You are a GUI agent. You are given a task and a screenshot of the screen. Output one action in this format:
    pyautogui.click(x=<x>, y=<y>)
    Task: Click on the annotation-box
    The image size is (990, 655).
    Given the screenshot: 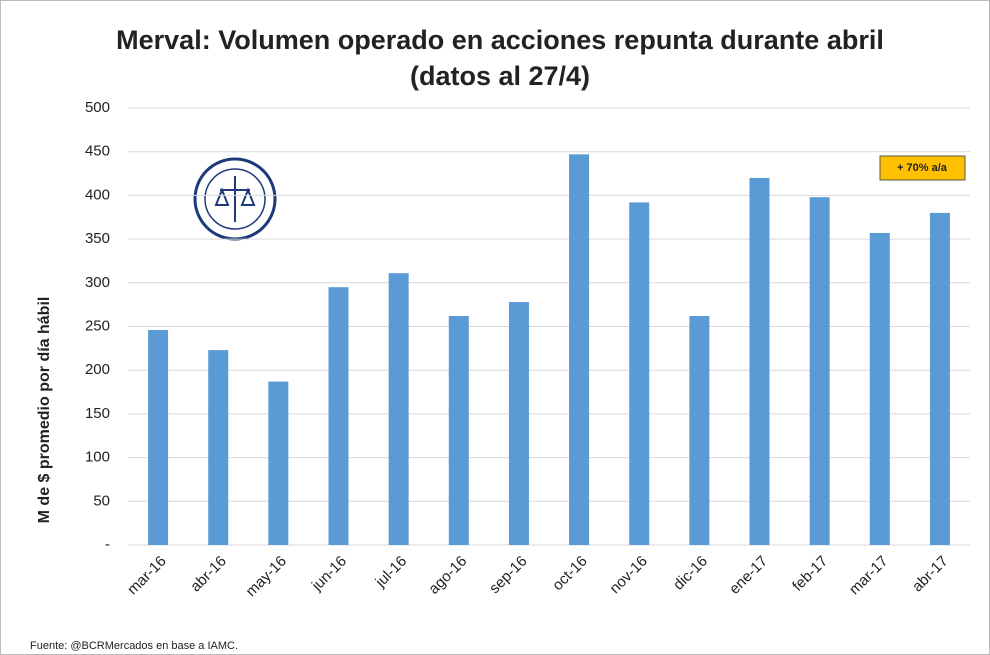 What is the action you would take?
    pyautogui.click(x=922, y=168)
    